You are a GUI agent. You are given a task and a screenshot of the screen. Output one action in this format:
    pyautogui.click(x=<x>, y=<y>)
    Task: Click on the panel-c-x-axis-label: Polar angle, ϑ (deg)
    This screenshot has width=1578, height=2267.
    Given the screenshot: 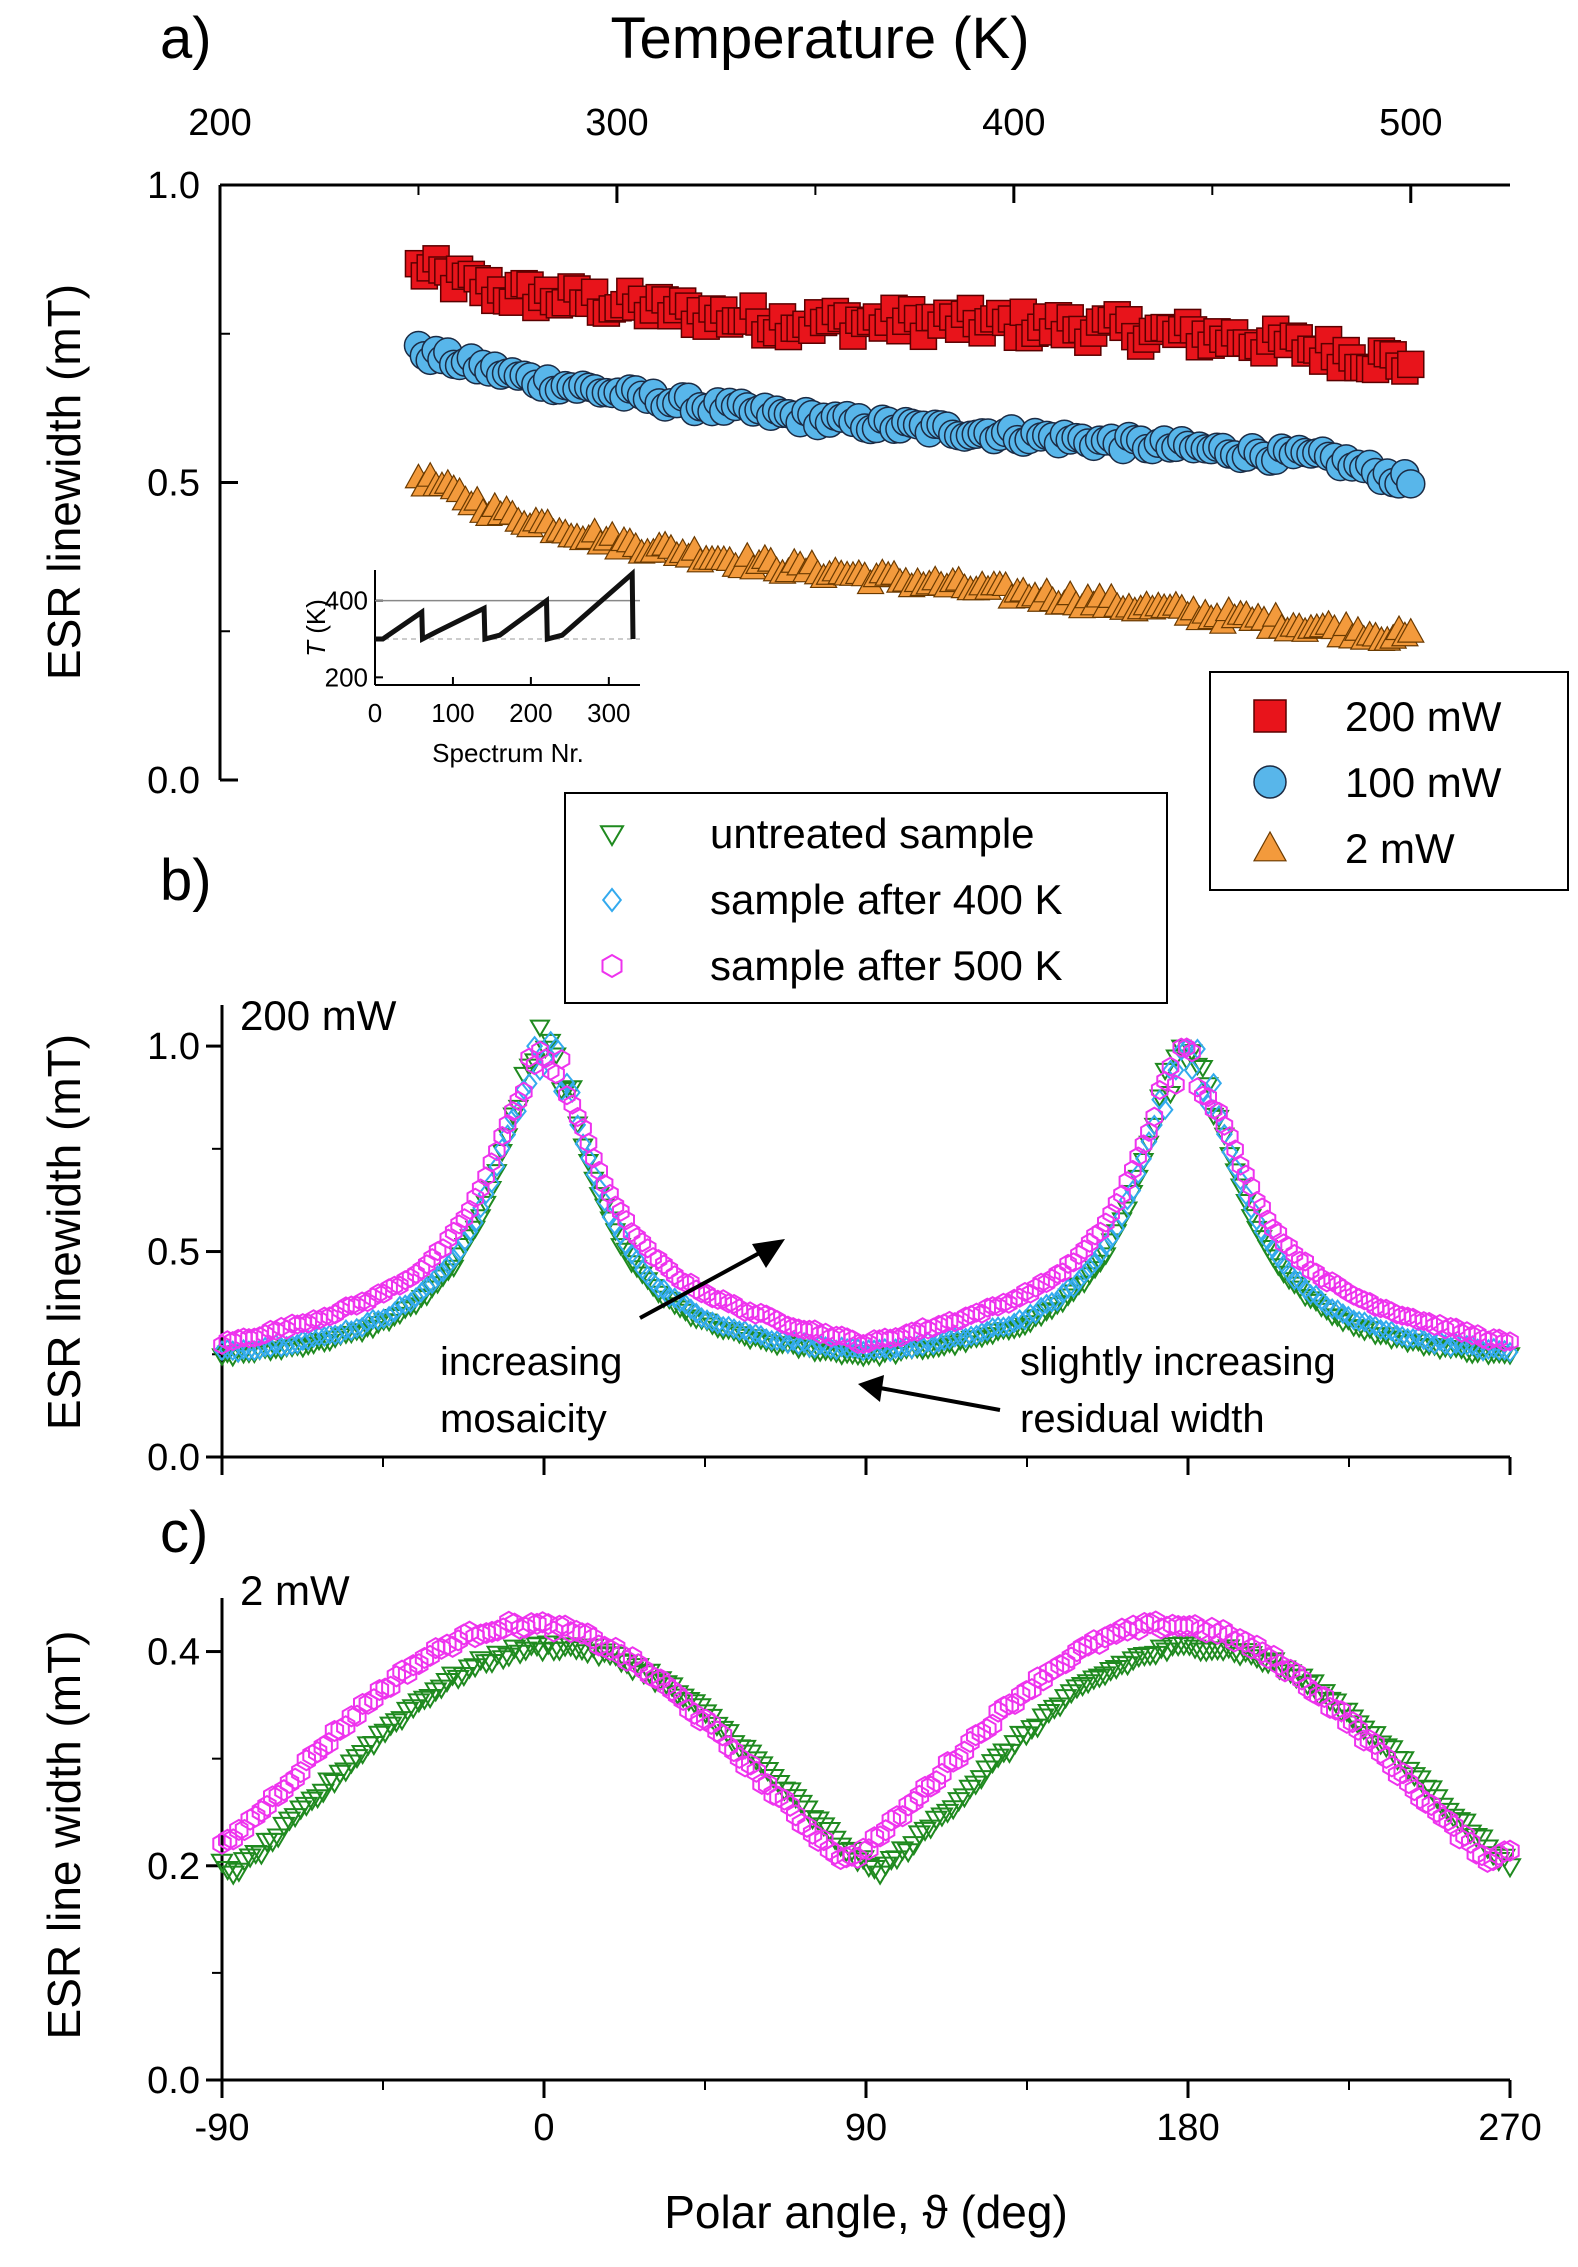 What is the action you would take?
    pyautogui.click(x=866, y=2212)
    